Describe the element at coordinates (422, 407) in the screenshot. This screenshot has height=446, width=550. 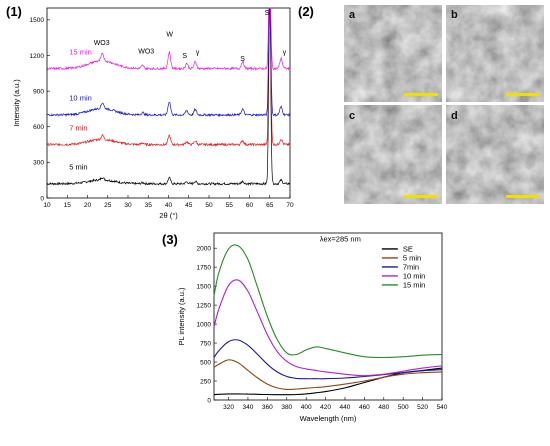
I see `pl-x-tick-label: 520` at that location.